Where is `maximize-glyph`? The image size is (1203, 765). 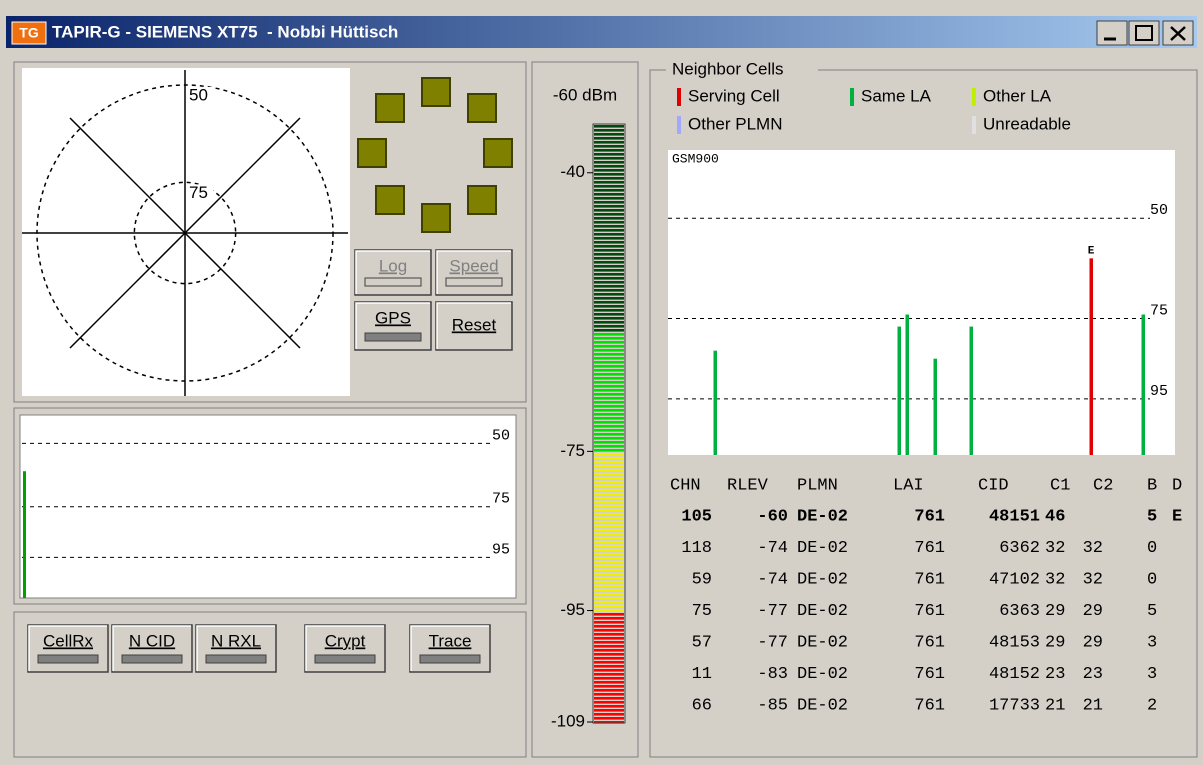
maximize-glyph is located at coordinates (1144, 33).